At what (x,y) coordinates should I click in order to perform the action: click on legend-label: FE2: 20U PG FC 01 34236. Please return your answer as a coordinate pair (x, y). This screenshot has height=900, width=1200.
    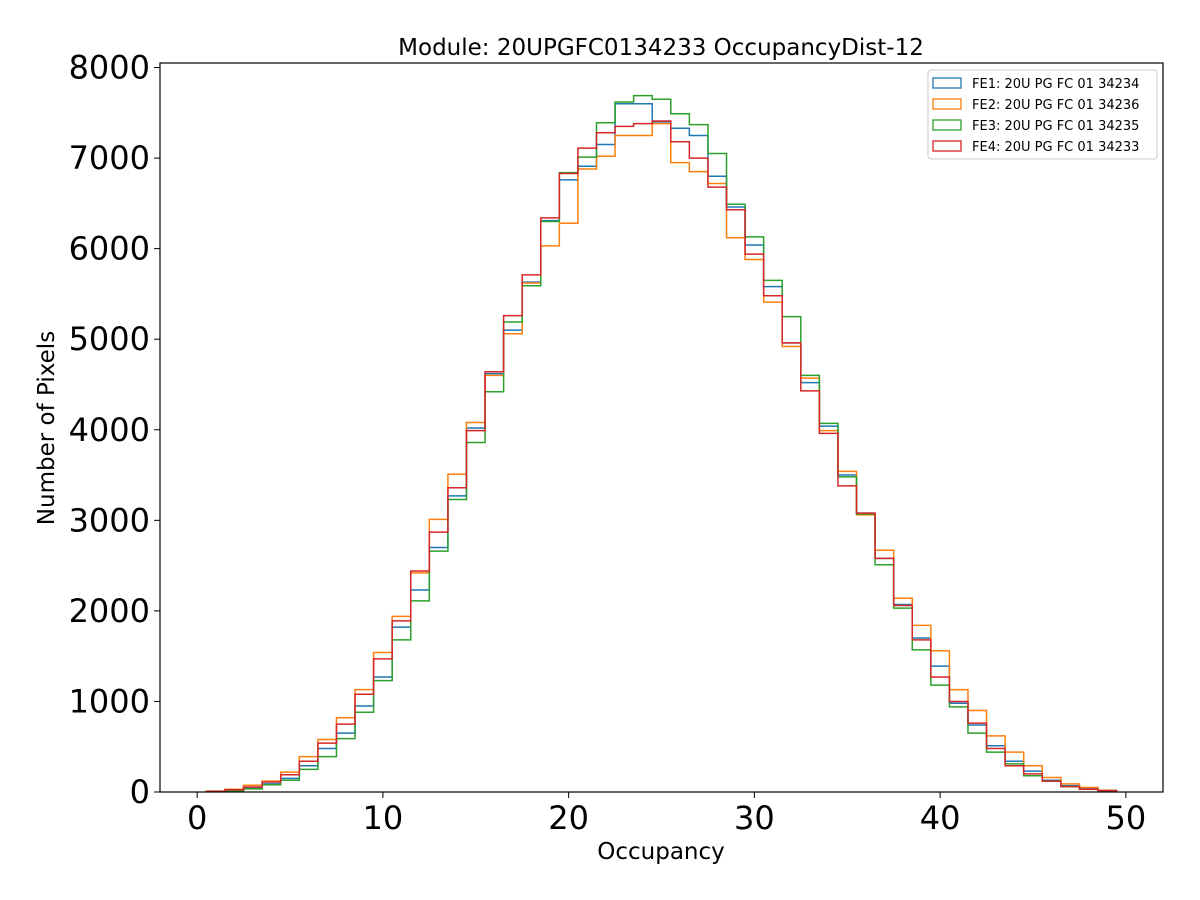
    Looking at the image, I should click on (1055, 105).